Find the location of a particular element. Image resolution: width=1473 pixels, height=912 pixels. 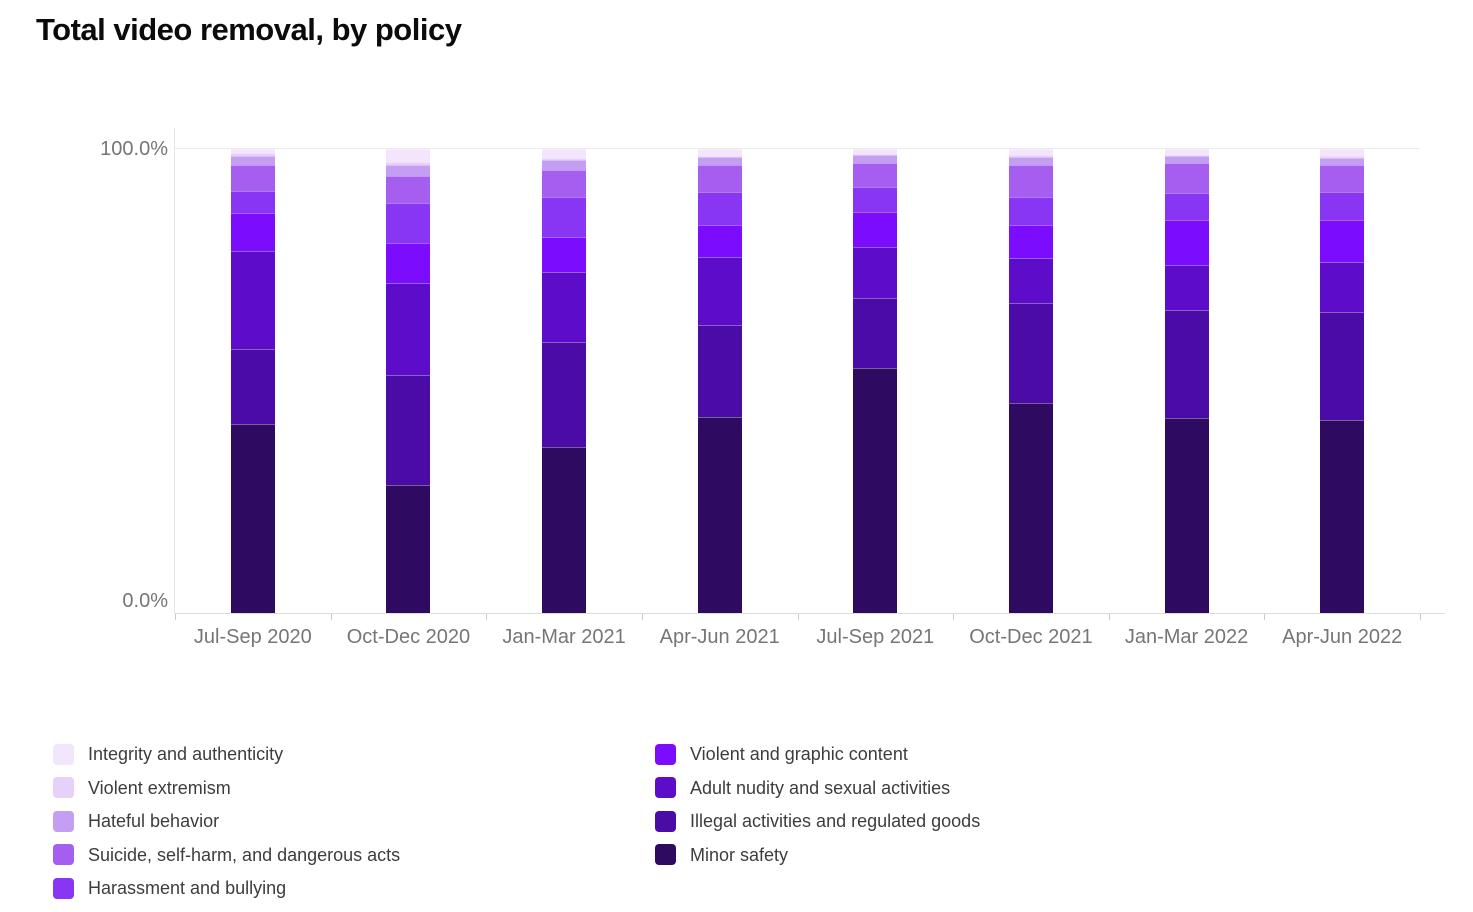

legend-item-harassment-and-bullying: Harassment and bullying is located at coordinates (169, 888).